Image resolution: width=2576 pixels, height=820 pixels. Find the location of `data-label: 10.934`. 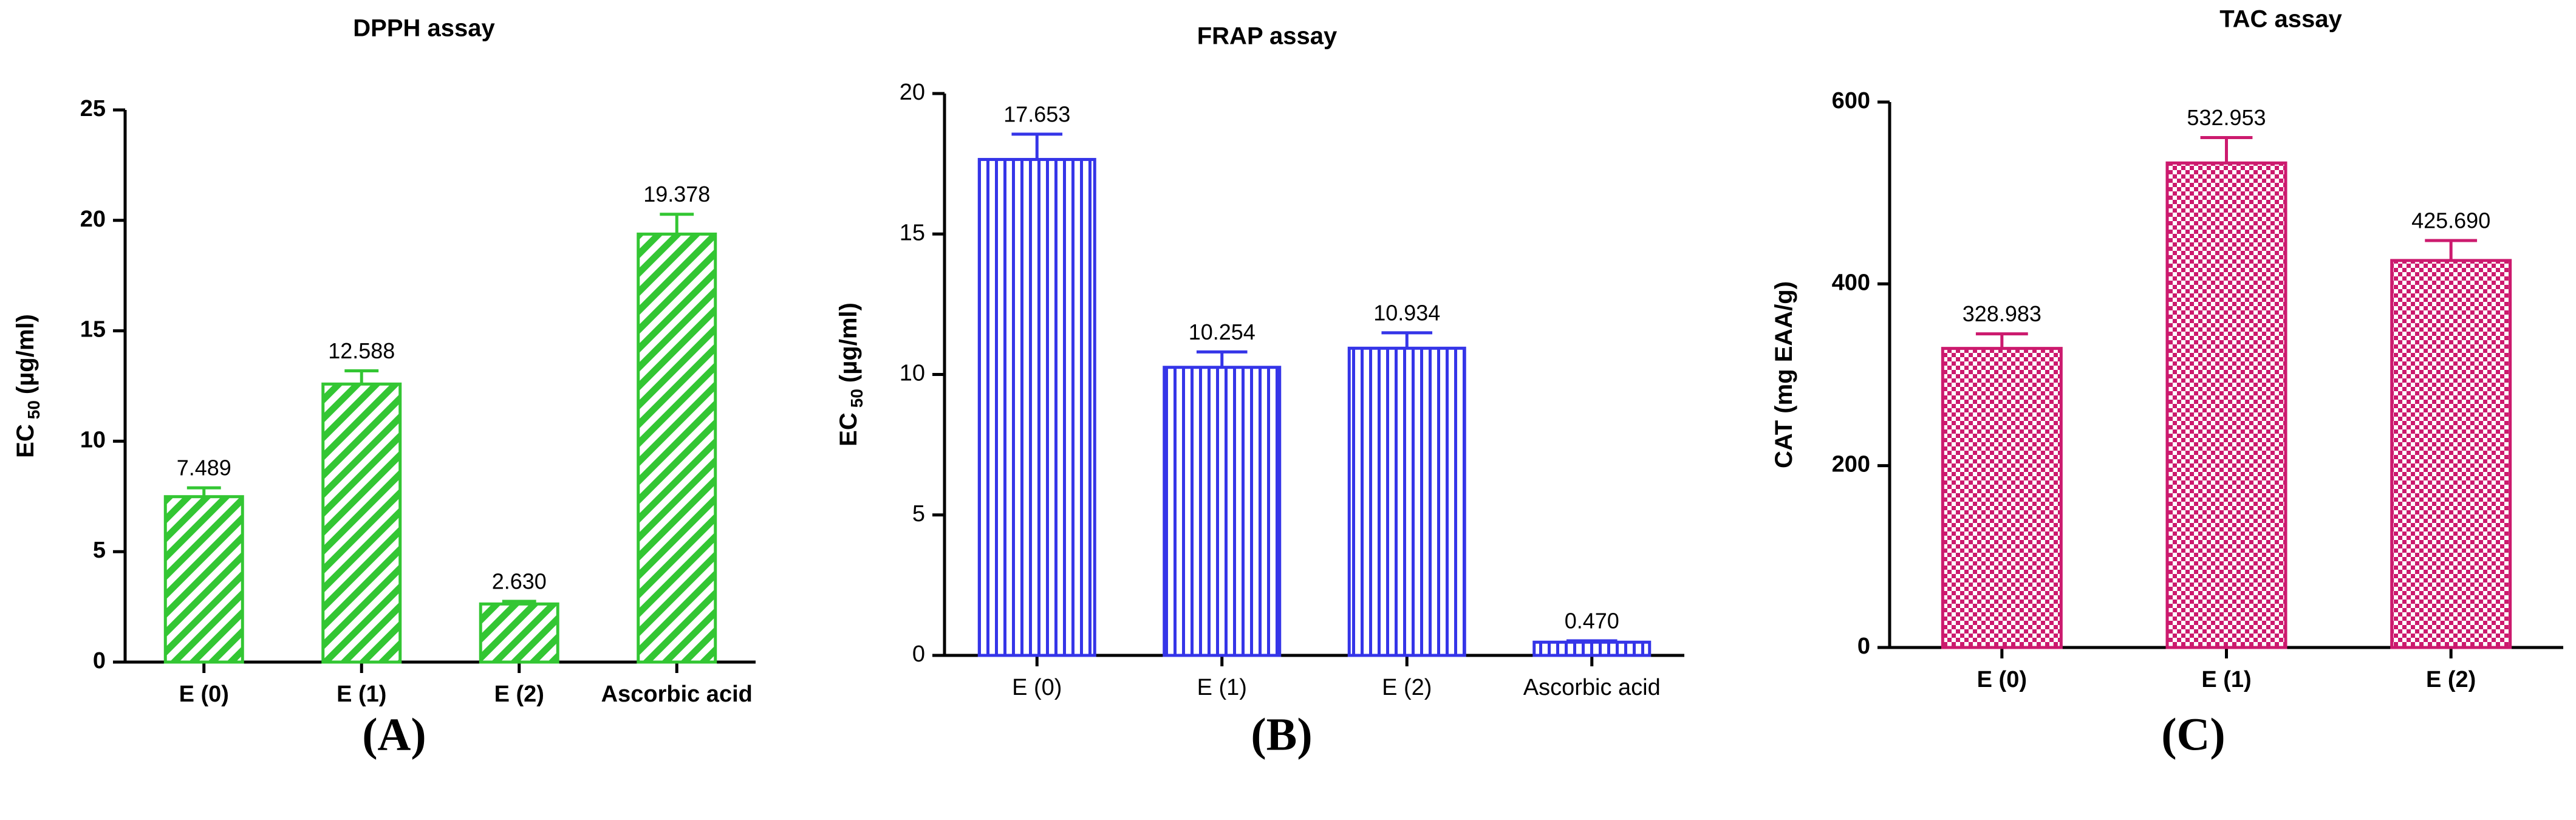

data-label: 10.934 is located at coordinates (1406, 312).